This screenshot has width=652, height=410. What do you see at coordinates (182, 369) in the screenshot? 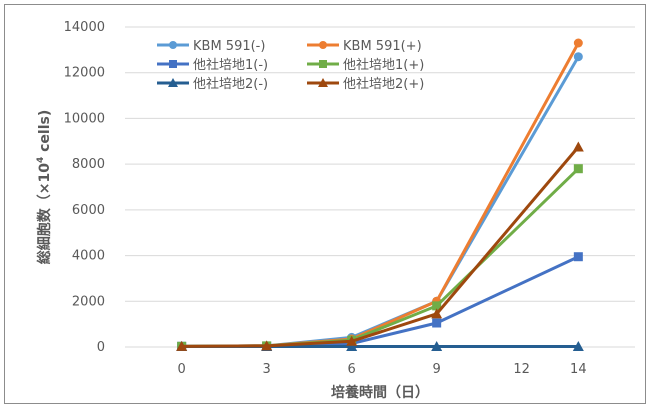
I see `x-tick-label: 0` at bounding box center [182, 369].